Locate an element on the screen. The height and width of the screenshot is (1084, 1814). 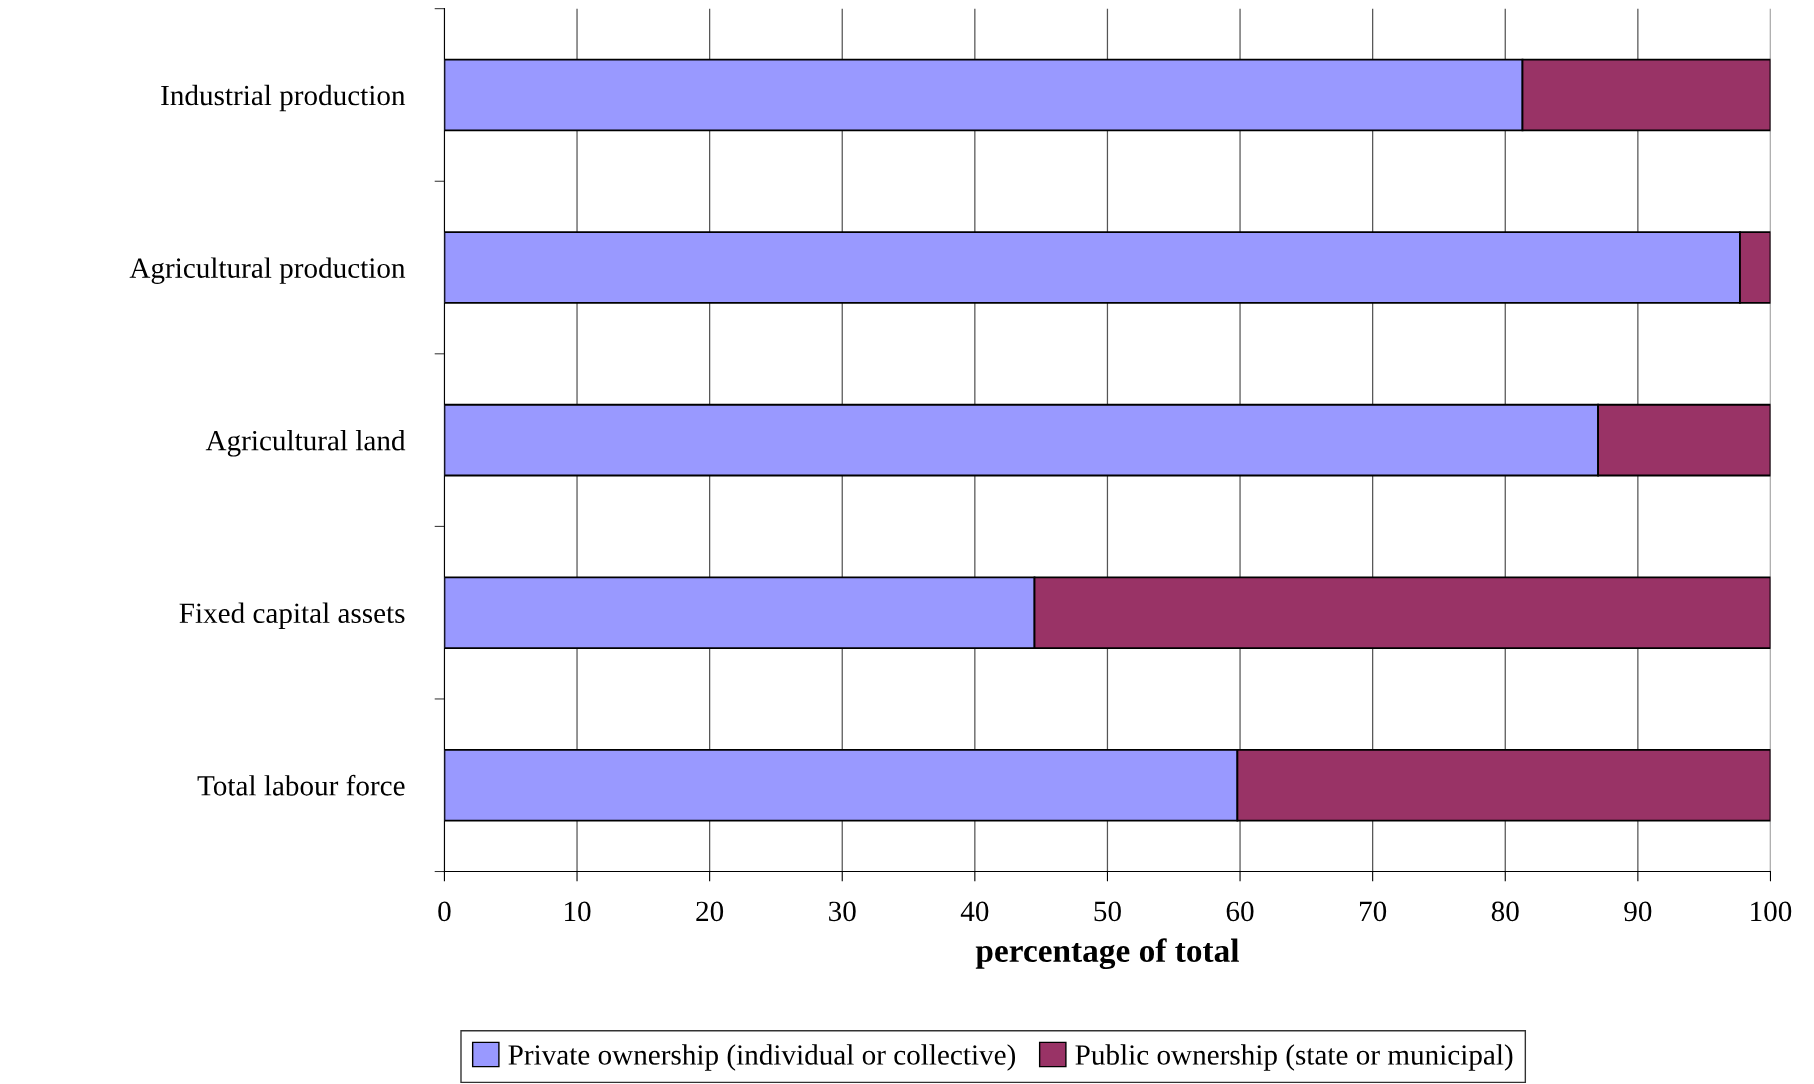
x-tick-label: 80 is located at coordinates (1505, 911).